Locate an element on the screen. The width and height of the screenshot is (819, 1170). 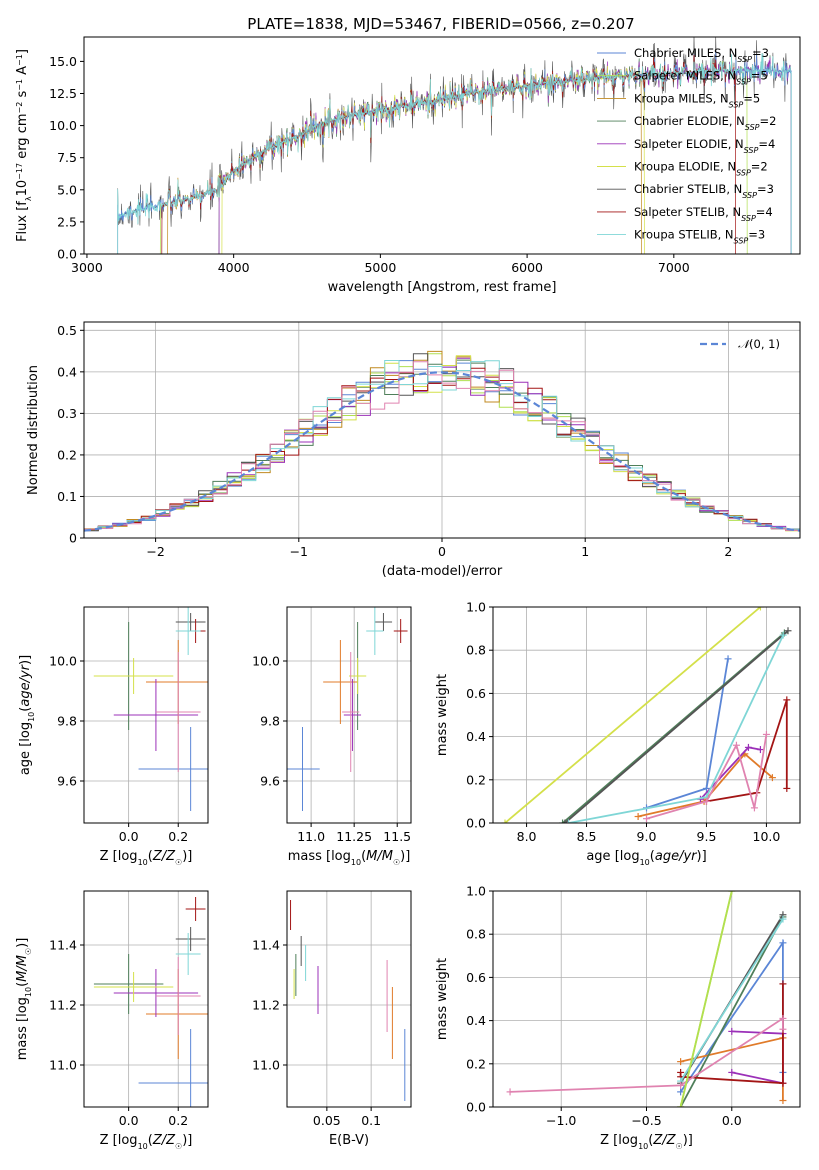
Z-age-plot-area is located at coordinates (146, 715).